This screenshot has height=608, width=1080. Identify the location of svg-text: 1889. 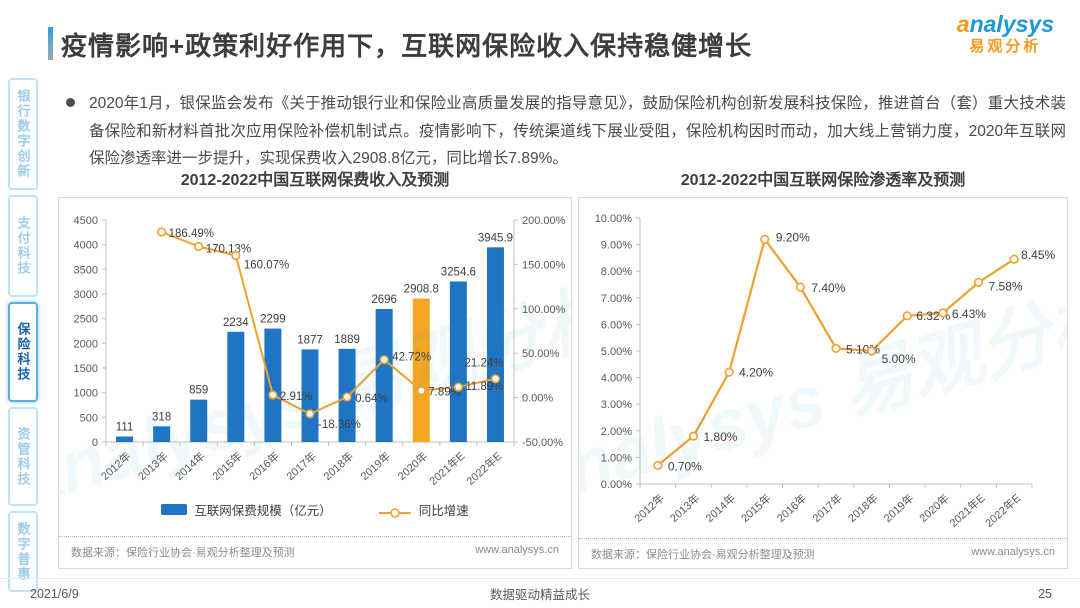
(347, 340).